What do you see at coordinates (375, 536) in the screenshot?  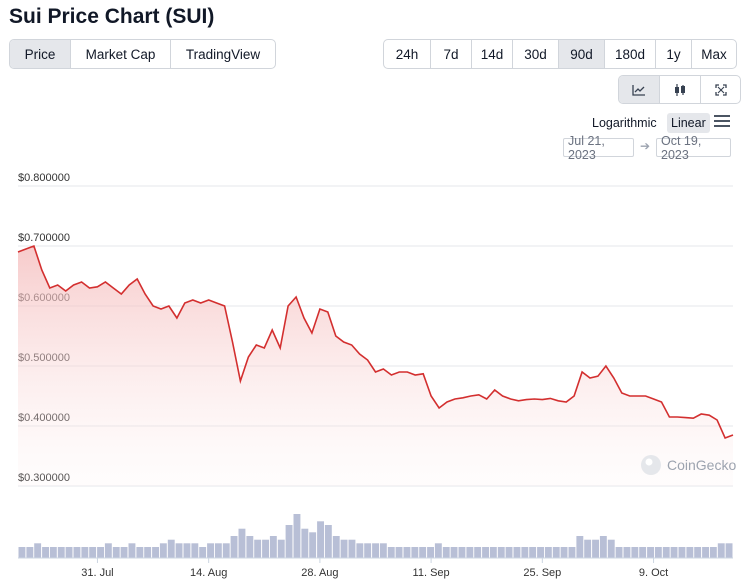 I see `volume-bars` at bounding box center [375, 536].